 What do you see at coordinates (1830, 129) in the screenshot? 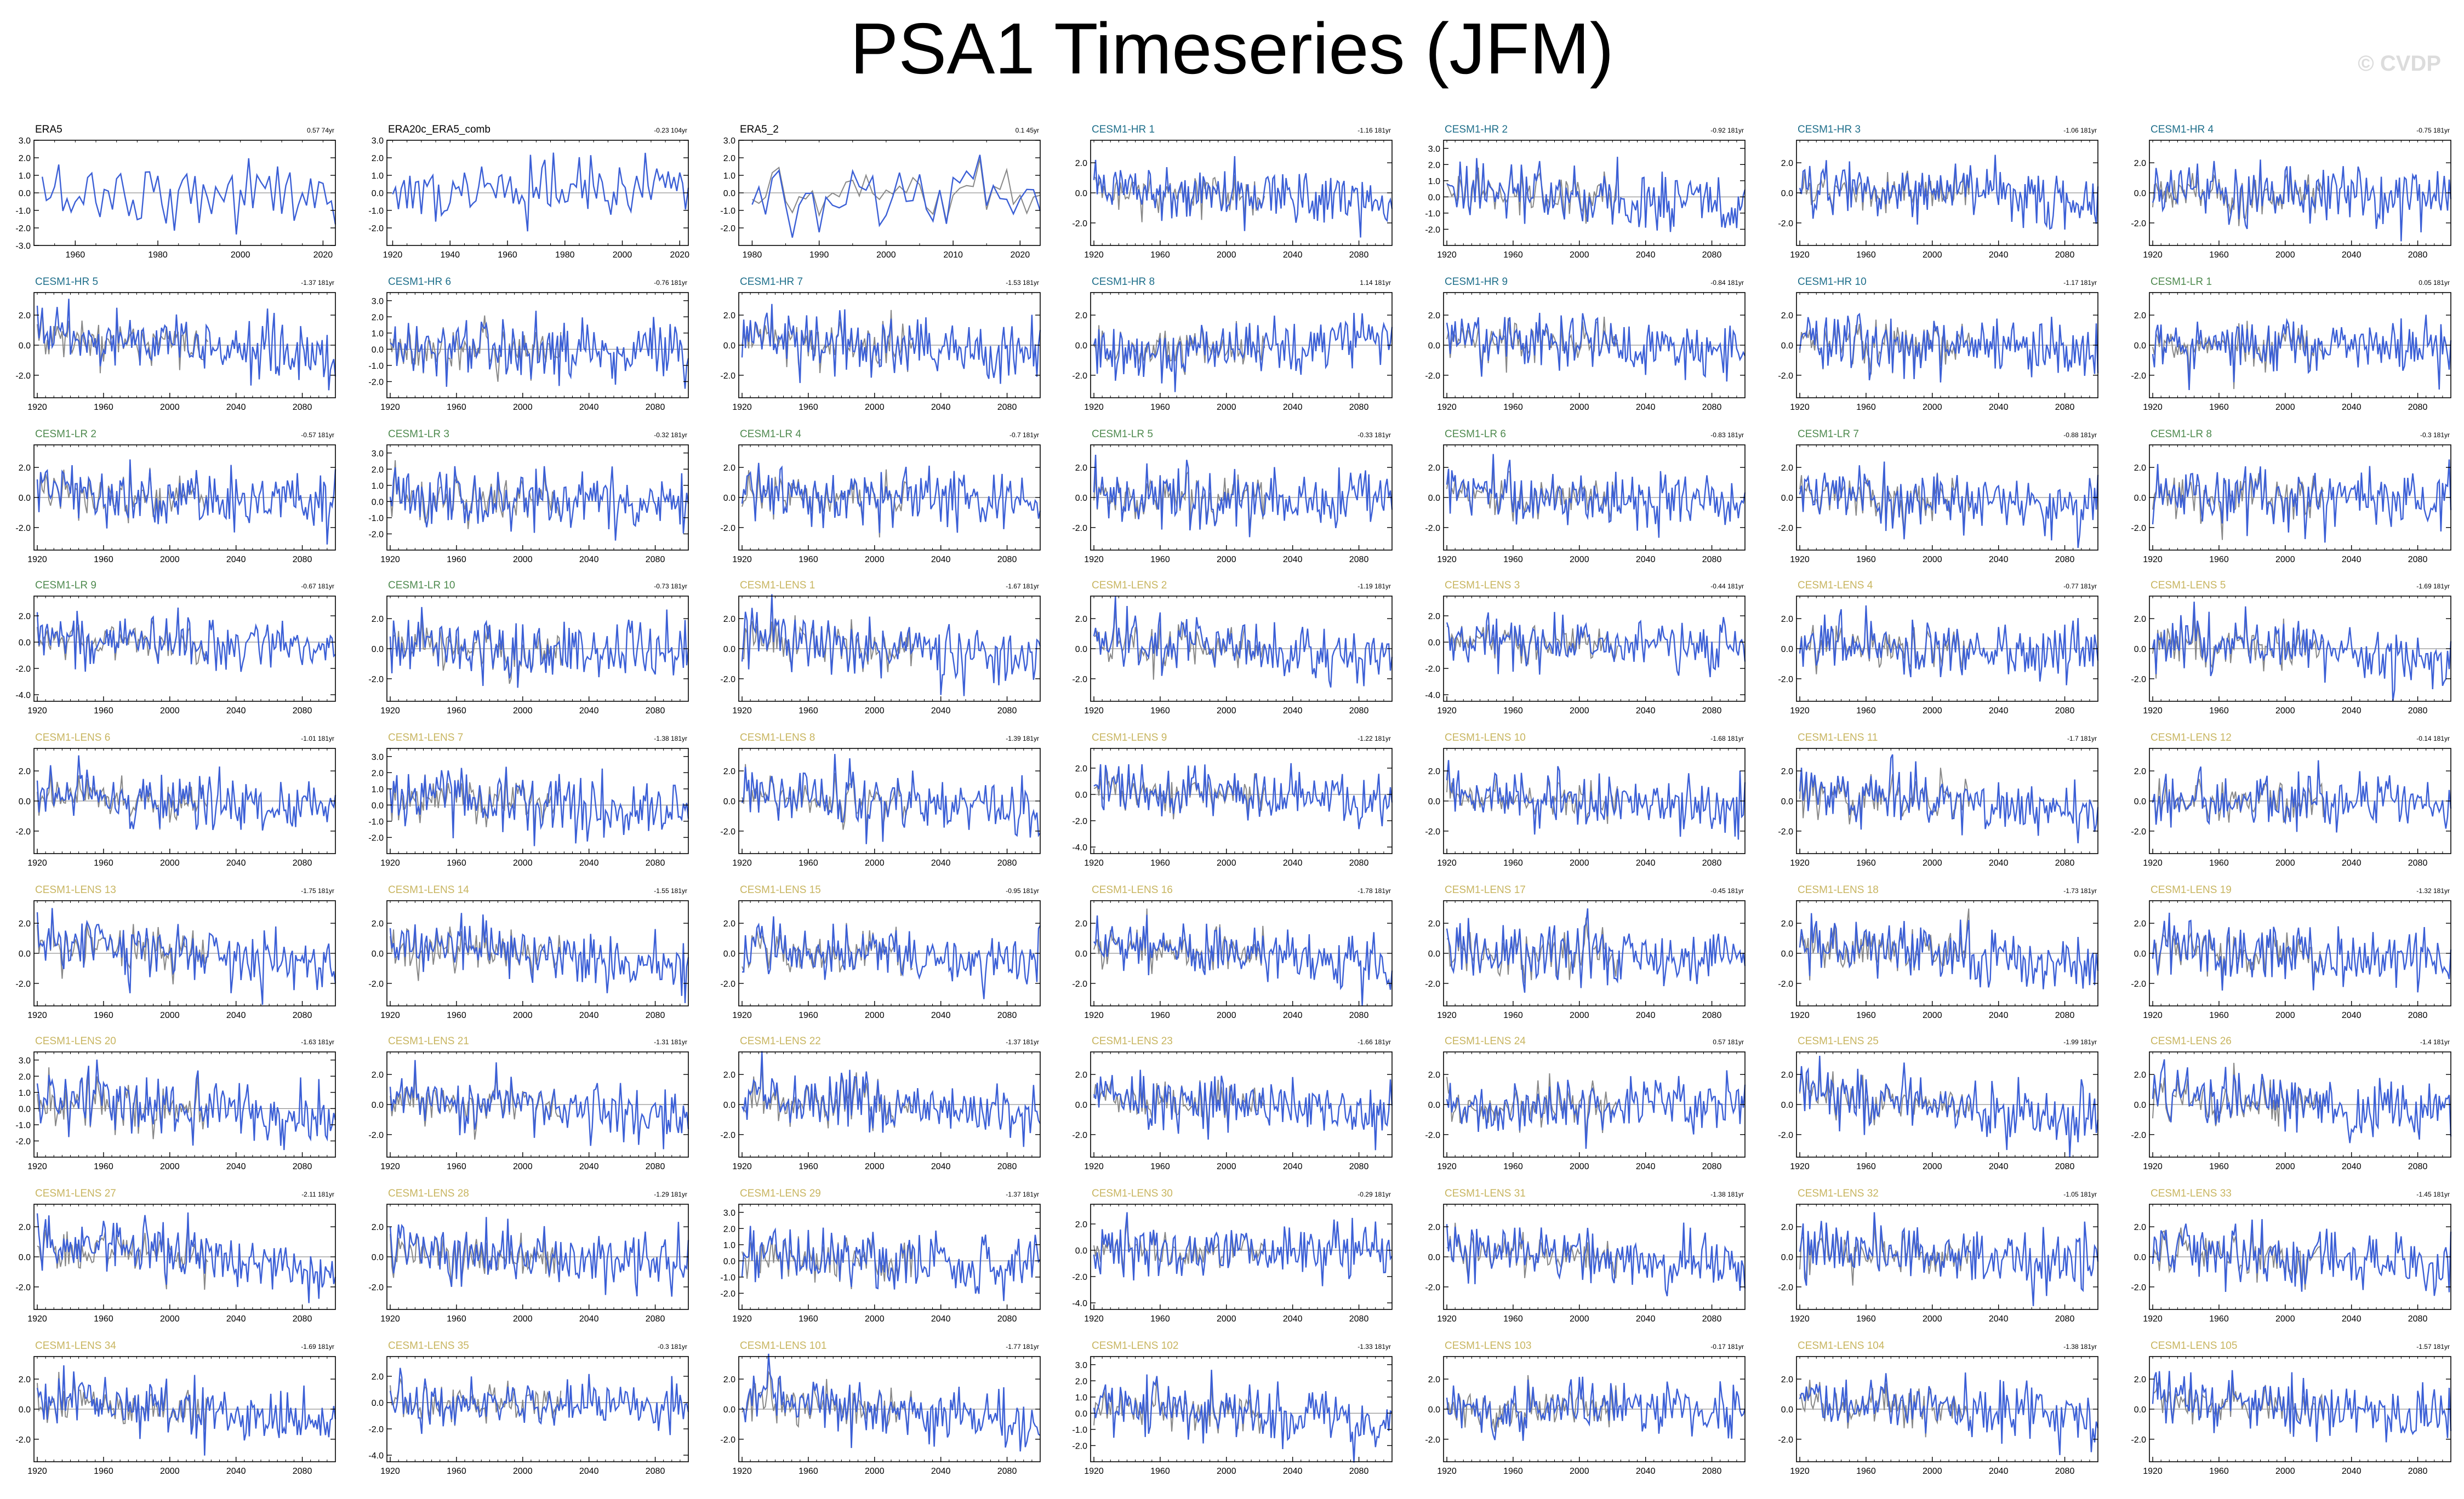
I see `panel-title: CESM1-HR 3` at bounding box center [1830, 129].